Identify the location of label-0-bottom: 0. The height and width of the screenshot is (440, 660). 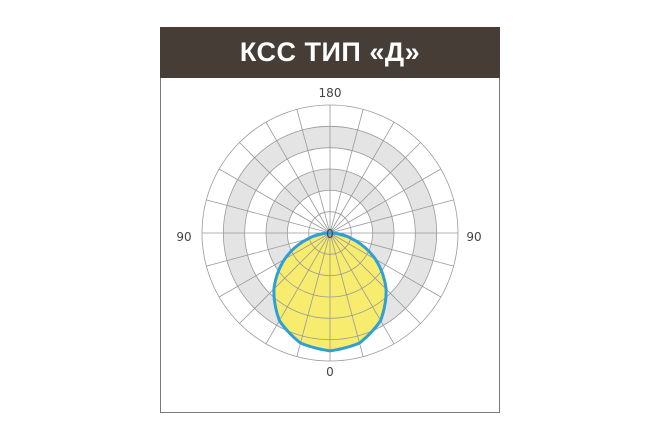
(330, 372).